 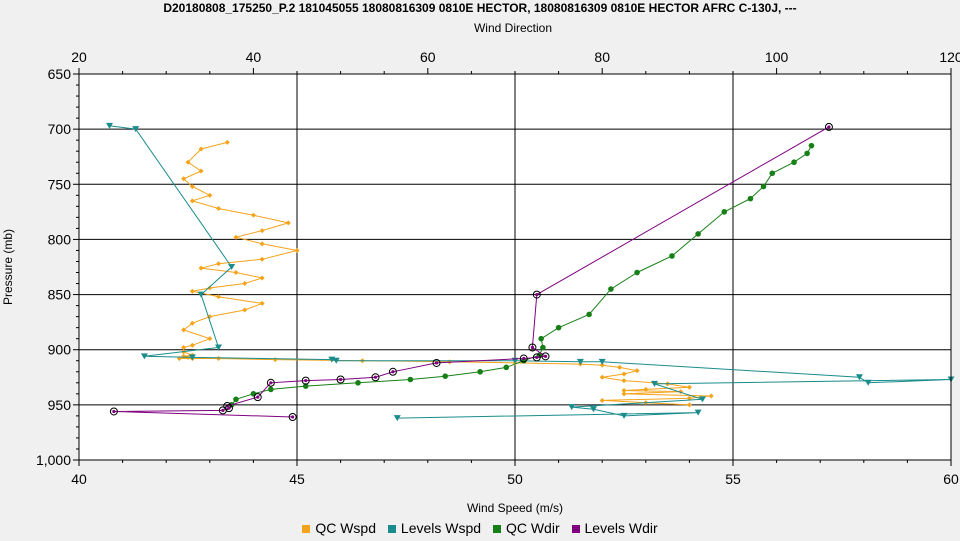 I want to click on y-tick-label: 900, so click(x=60, y=350).